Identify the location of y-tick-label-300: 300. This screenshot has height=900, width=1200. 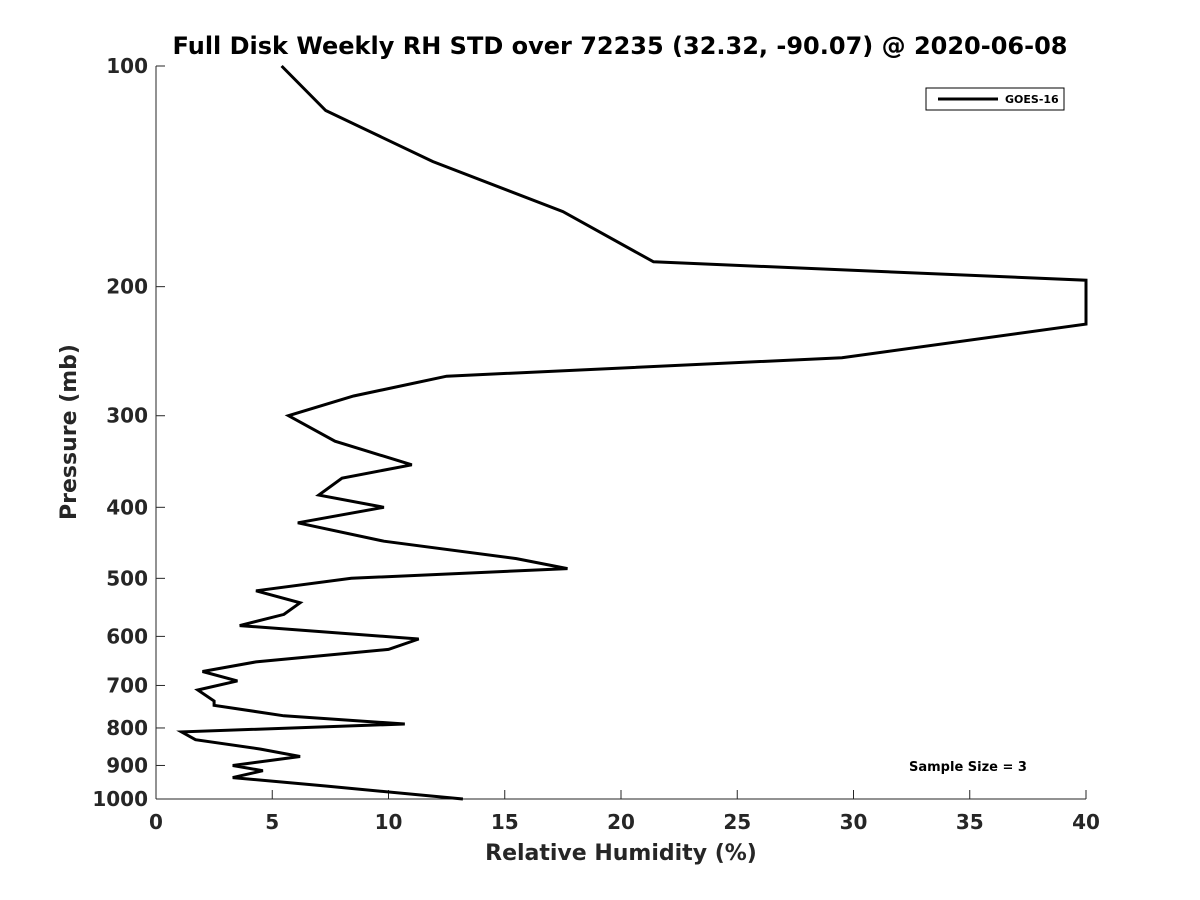
(127, 416).